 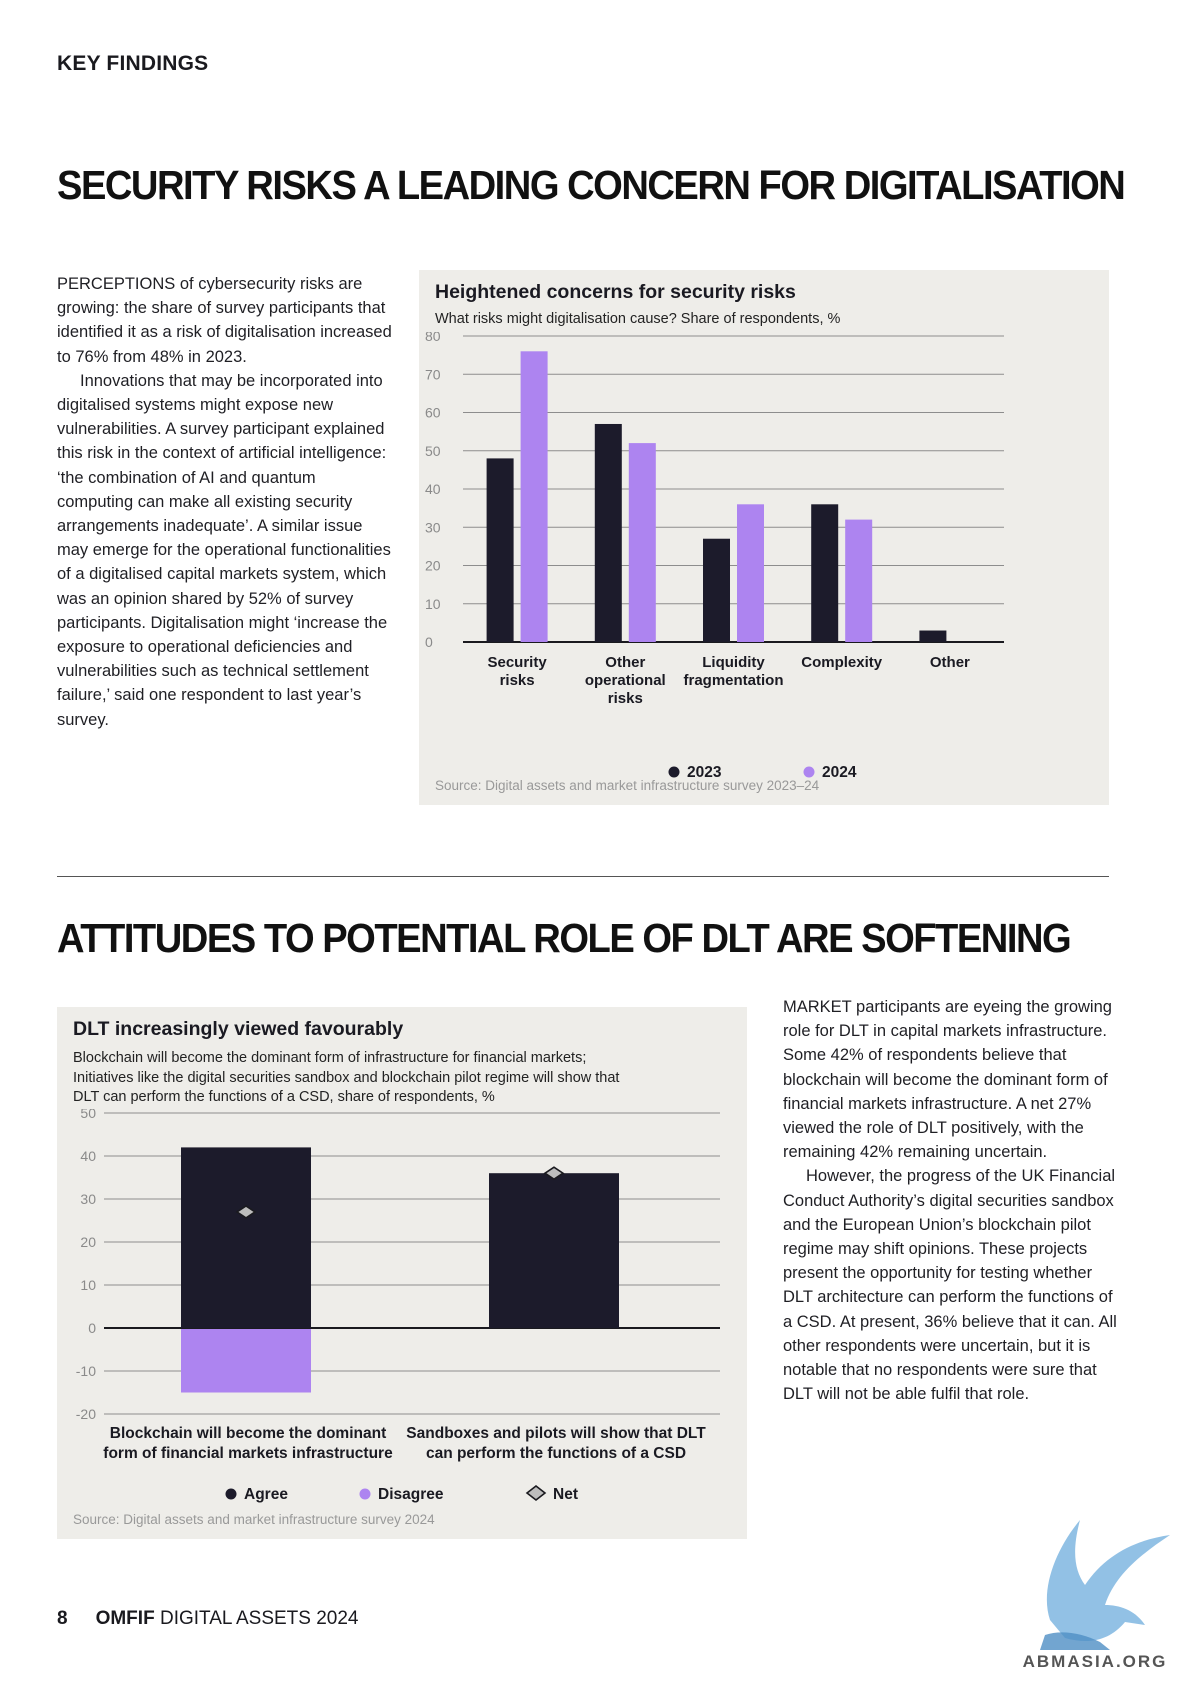 I want to click on y-tick-label: 70, so click(x=433, y=374).